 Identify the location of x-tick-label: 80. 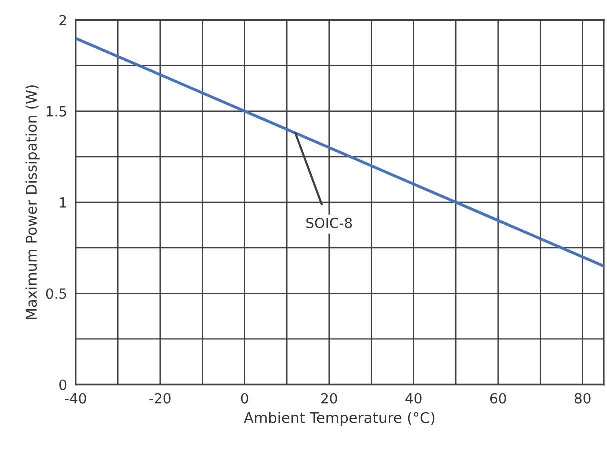
(582, 398).